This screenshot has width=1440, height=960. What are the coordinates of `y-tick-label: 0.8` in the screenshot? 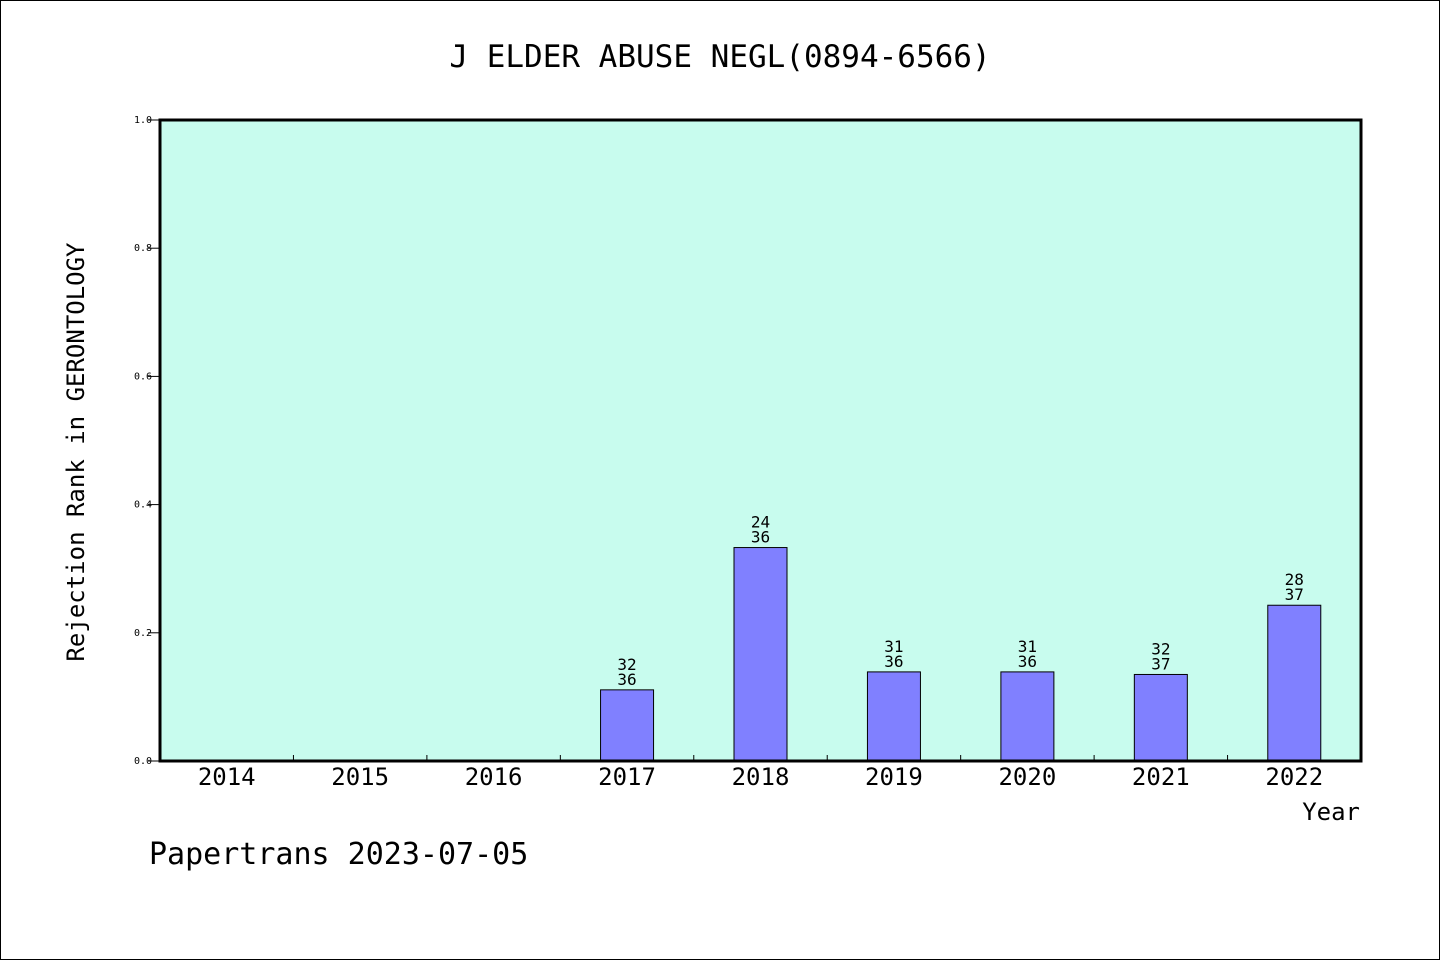 It's located at (143, 248).